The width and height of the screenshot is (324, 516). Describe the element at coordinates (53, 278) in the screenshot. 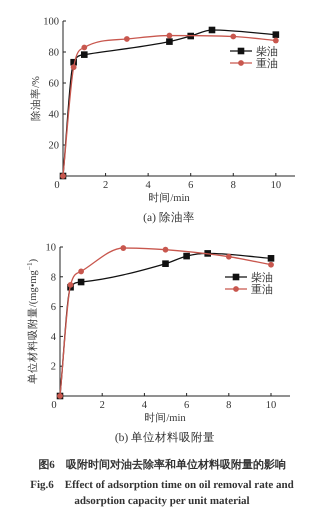

I see `y-tick-label: 8` at that location.